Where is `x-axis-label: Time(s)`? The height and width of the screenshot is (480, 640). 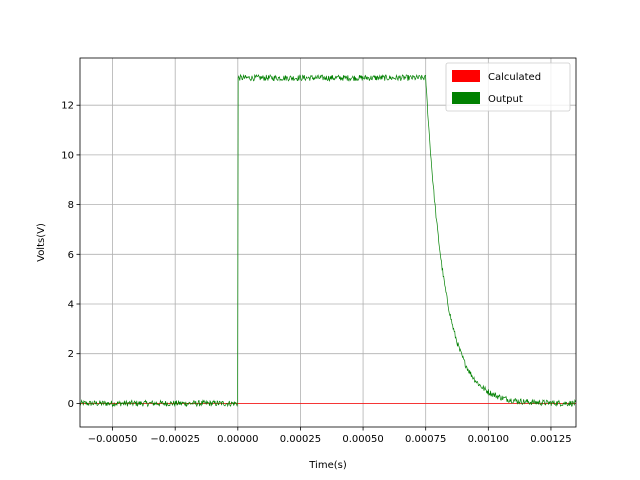
x-axis-label: Time(s) is located at coordinates (327, 465).